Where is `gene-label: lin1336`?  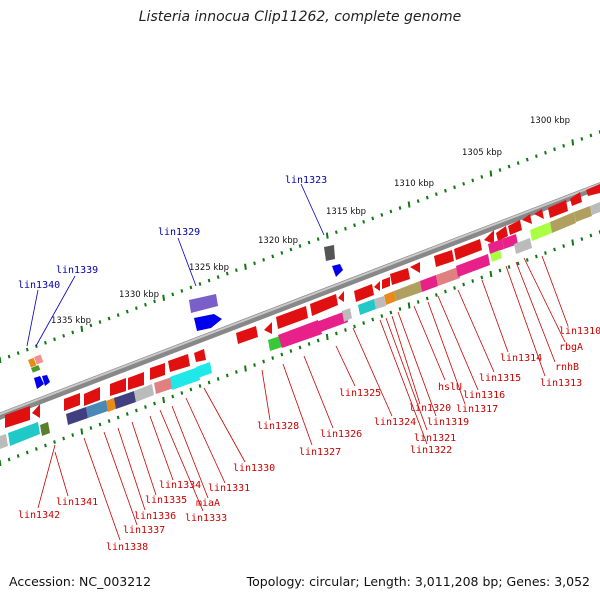
gene-label: lin1336 is located at coordinates (155, 516).